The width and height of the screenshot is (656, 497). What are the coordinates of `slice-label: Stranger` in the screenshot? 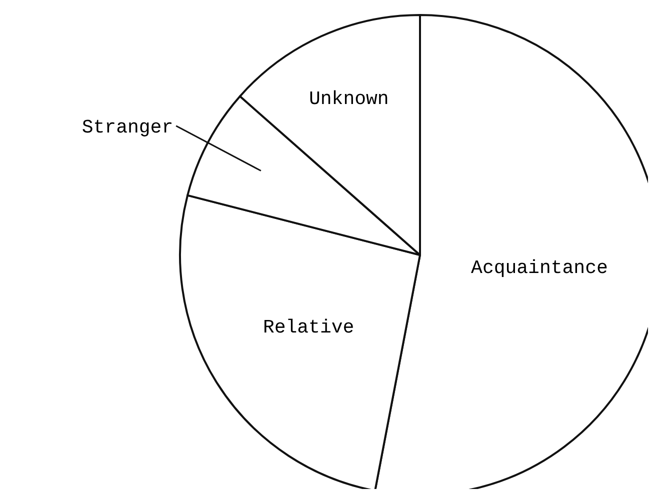 It's located at (128, 127).